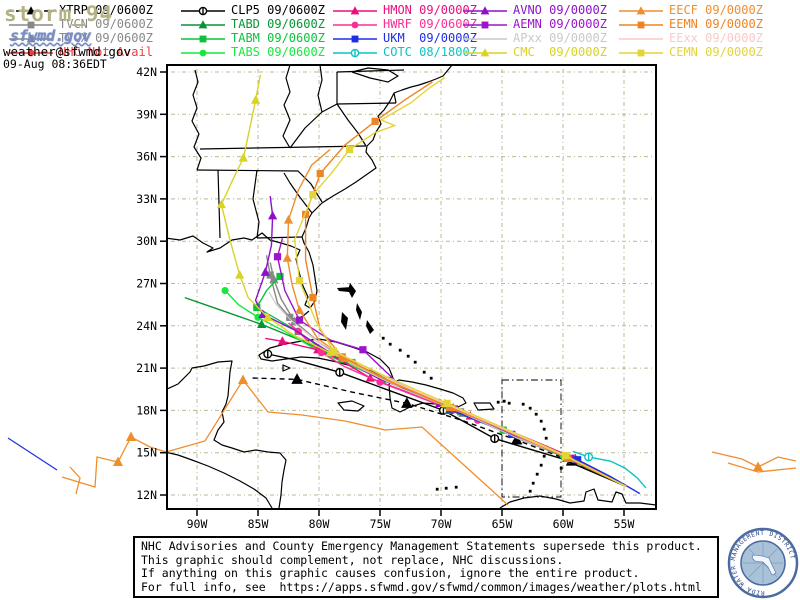 The width and height of the screenshot is (800, 600). I want to click on legend-item-UKM: UKM 09/0000Z, so click(404, 38).